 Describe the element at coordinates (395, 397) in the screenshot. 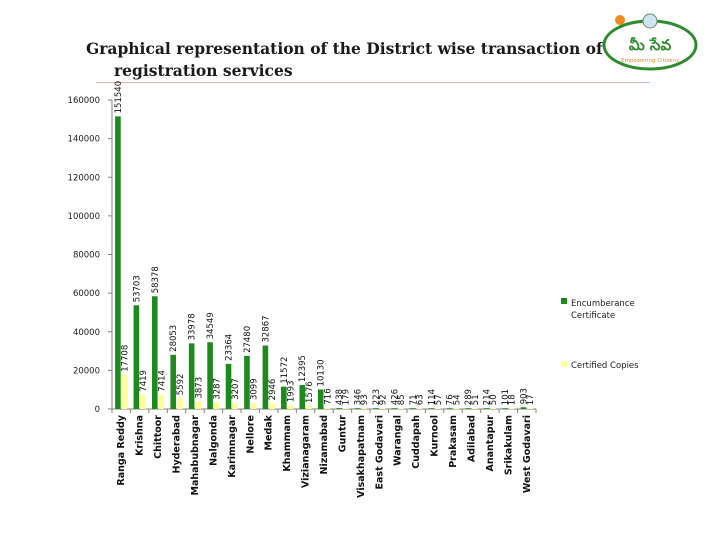

I see `label-encumbrance-15: 426` at that location.